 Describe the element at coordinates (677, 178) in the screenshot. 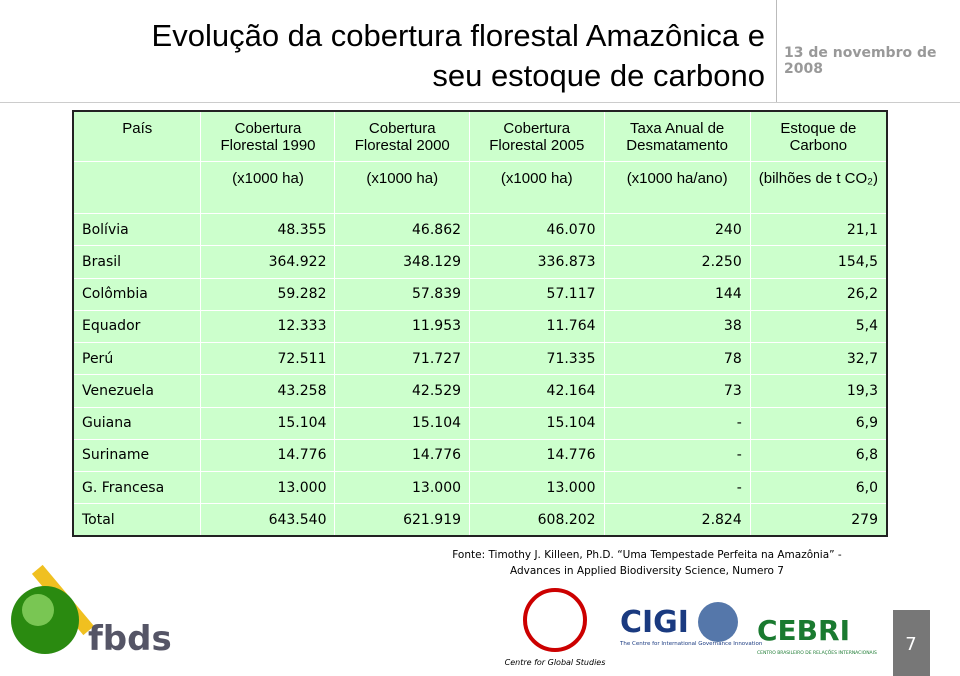

I see `unit-text: (x1000 ha/ano)` at that location.